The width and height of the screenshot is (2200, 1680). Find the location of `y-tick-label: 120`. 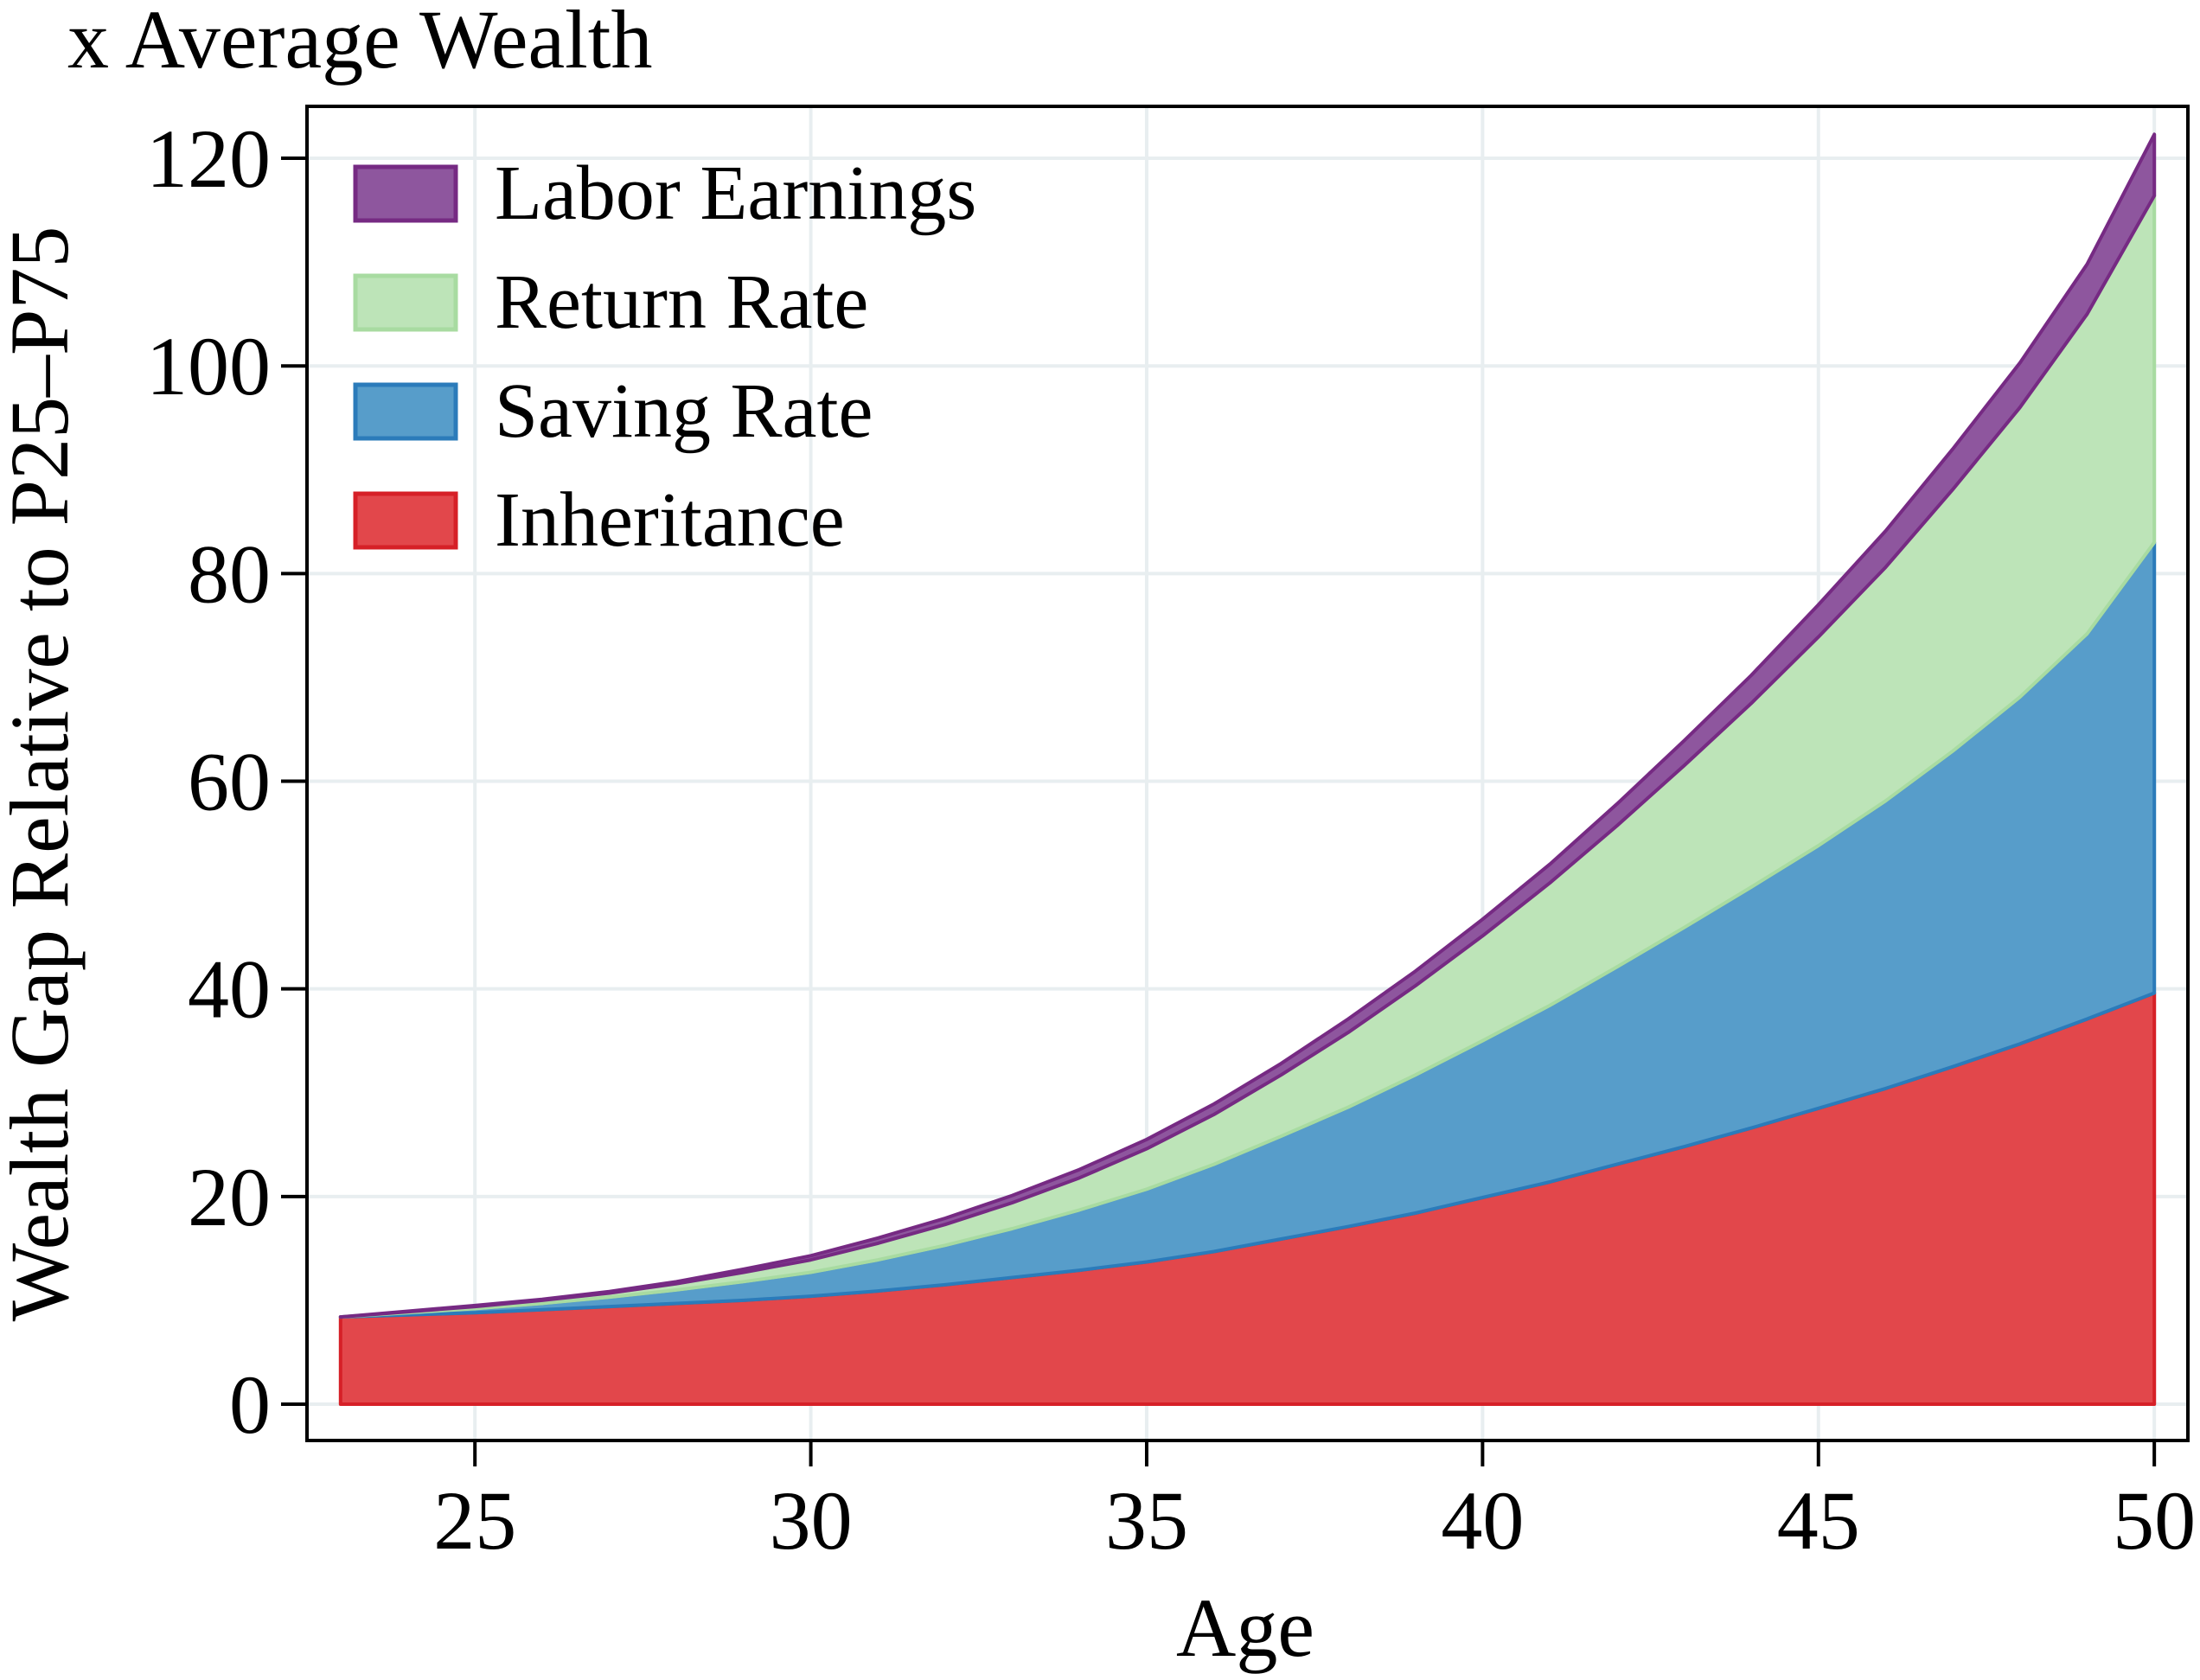

y-tick-label: 120 is located at coordinates (208, 158).